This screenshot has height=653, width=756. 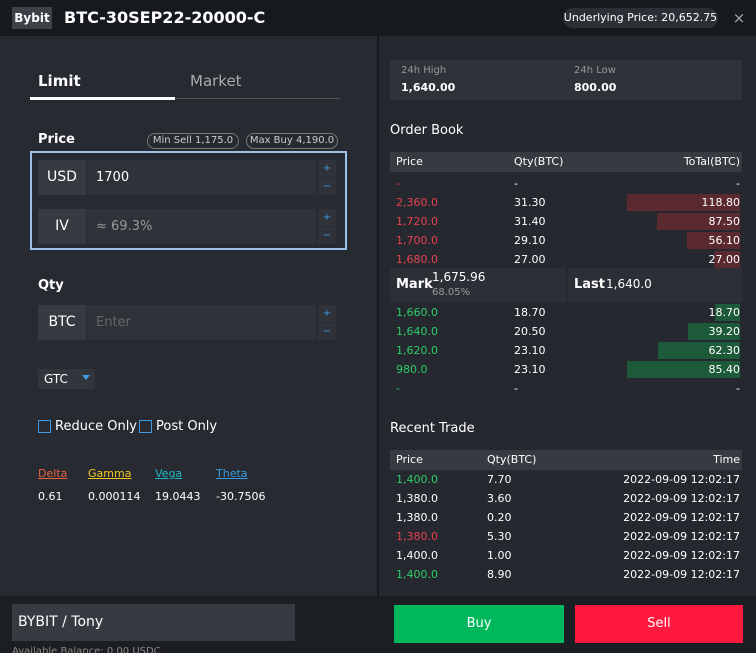 What do you see at coordinates (96, 426) in the screenshot?
I see `checkbox-label: Reduce Only` at bounding box center [96, 426].